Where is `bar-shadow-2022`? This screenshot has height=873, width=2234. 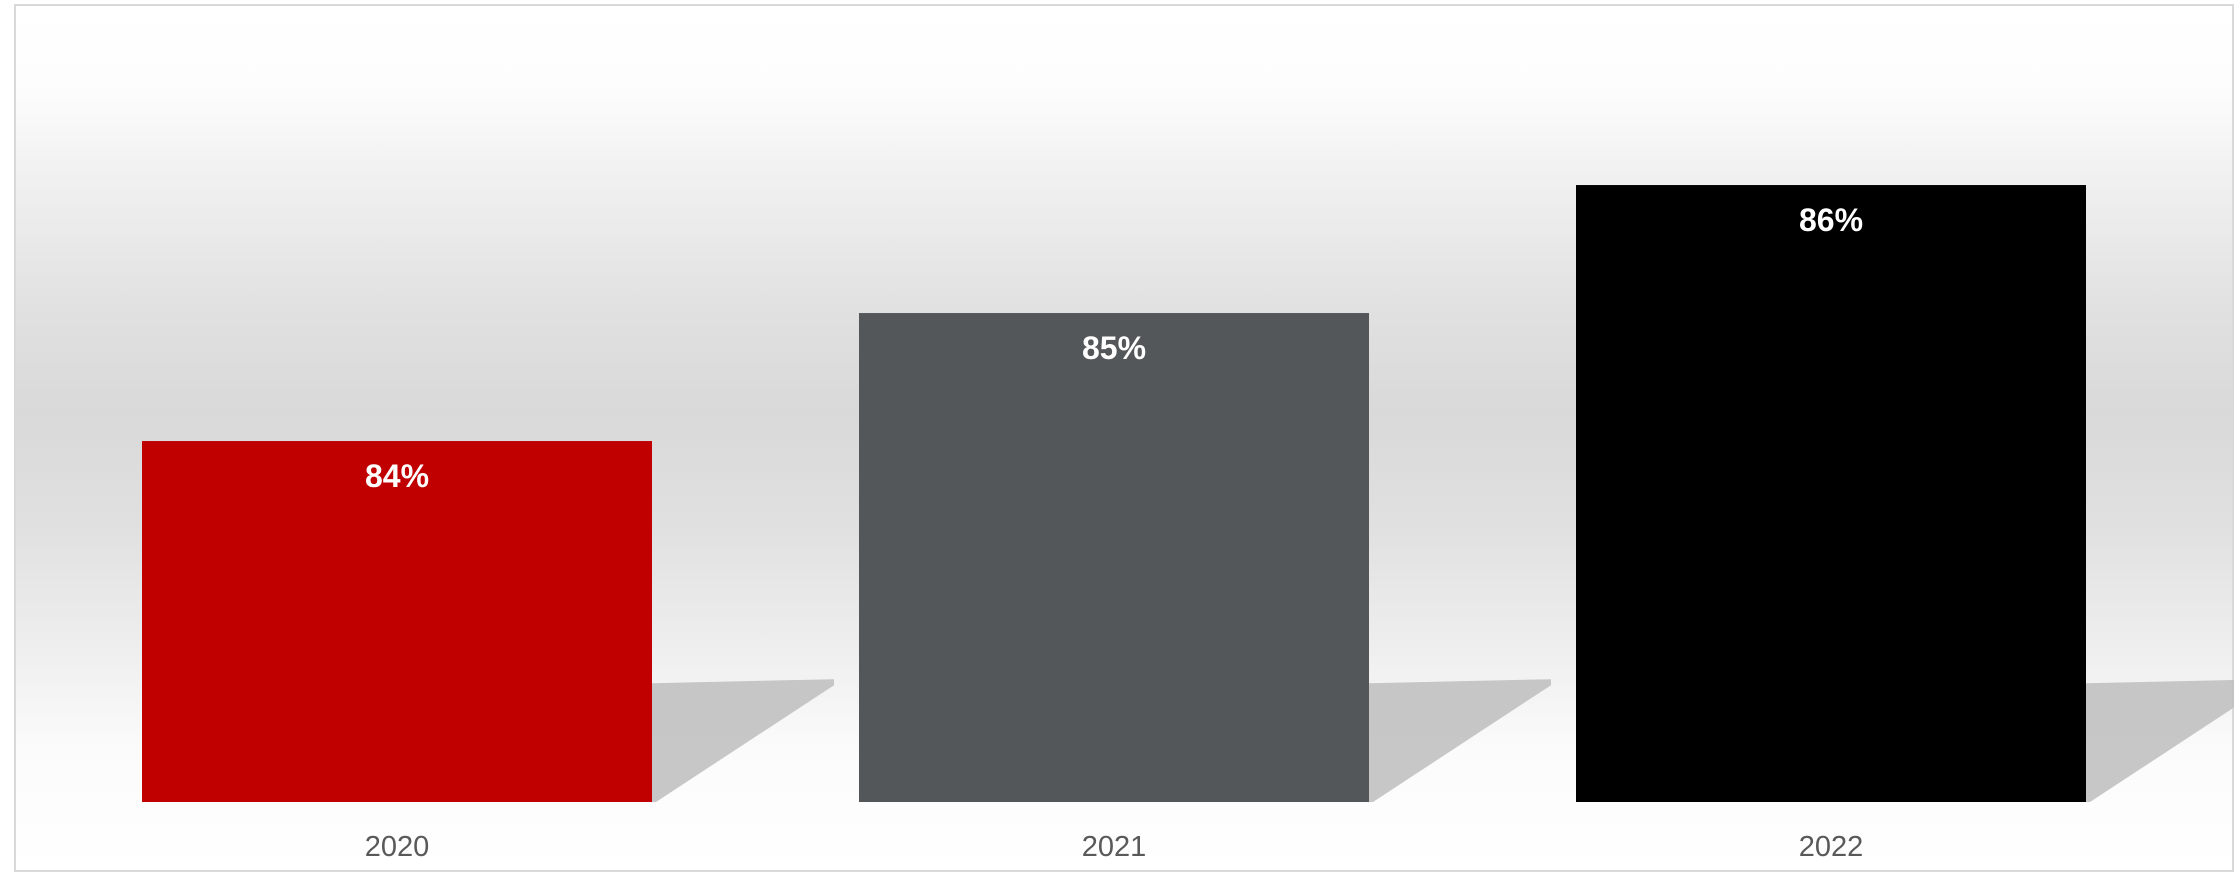 bar-shadow-2022 is located at coordinates (2160, 740).